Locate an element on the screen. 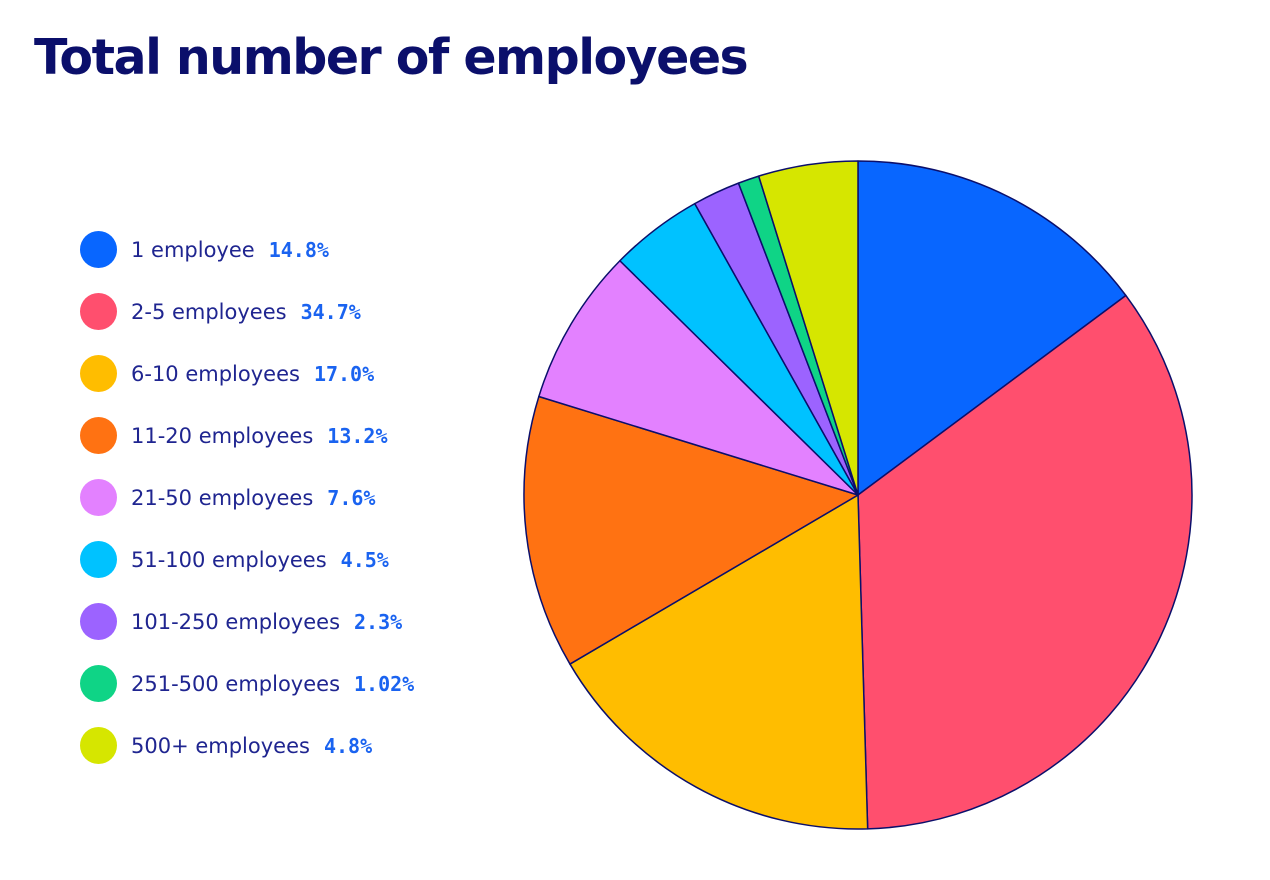 The image size is (1270, 880). legend-item: 6-10 employees 17.0% is located at coordinates (247, 373).